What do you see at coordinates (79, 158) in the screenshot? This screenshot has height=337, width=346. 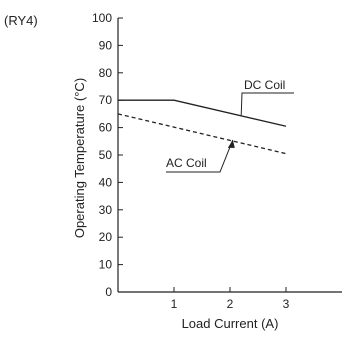 I see `y-axis-title: Operating Temperature (°C)` at bounding box center [79, 158].